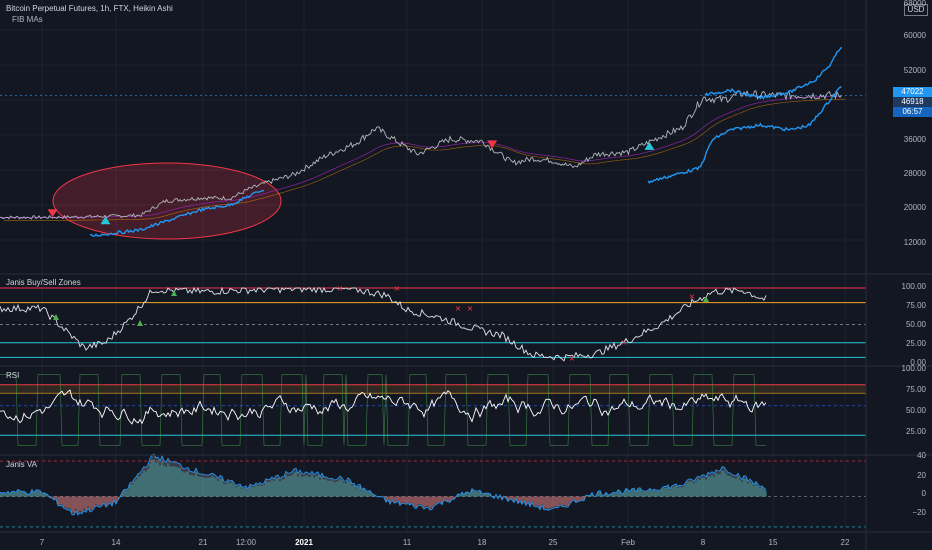 The width and height of the screenshot is (932, 550). Describe the element at coordinates (628, 542) in the screenshot. I see `time-tick: Feb` at that location.